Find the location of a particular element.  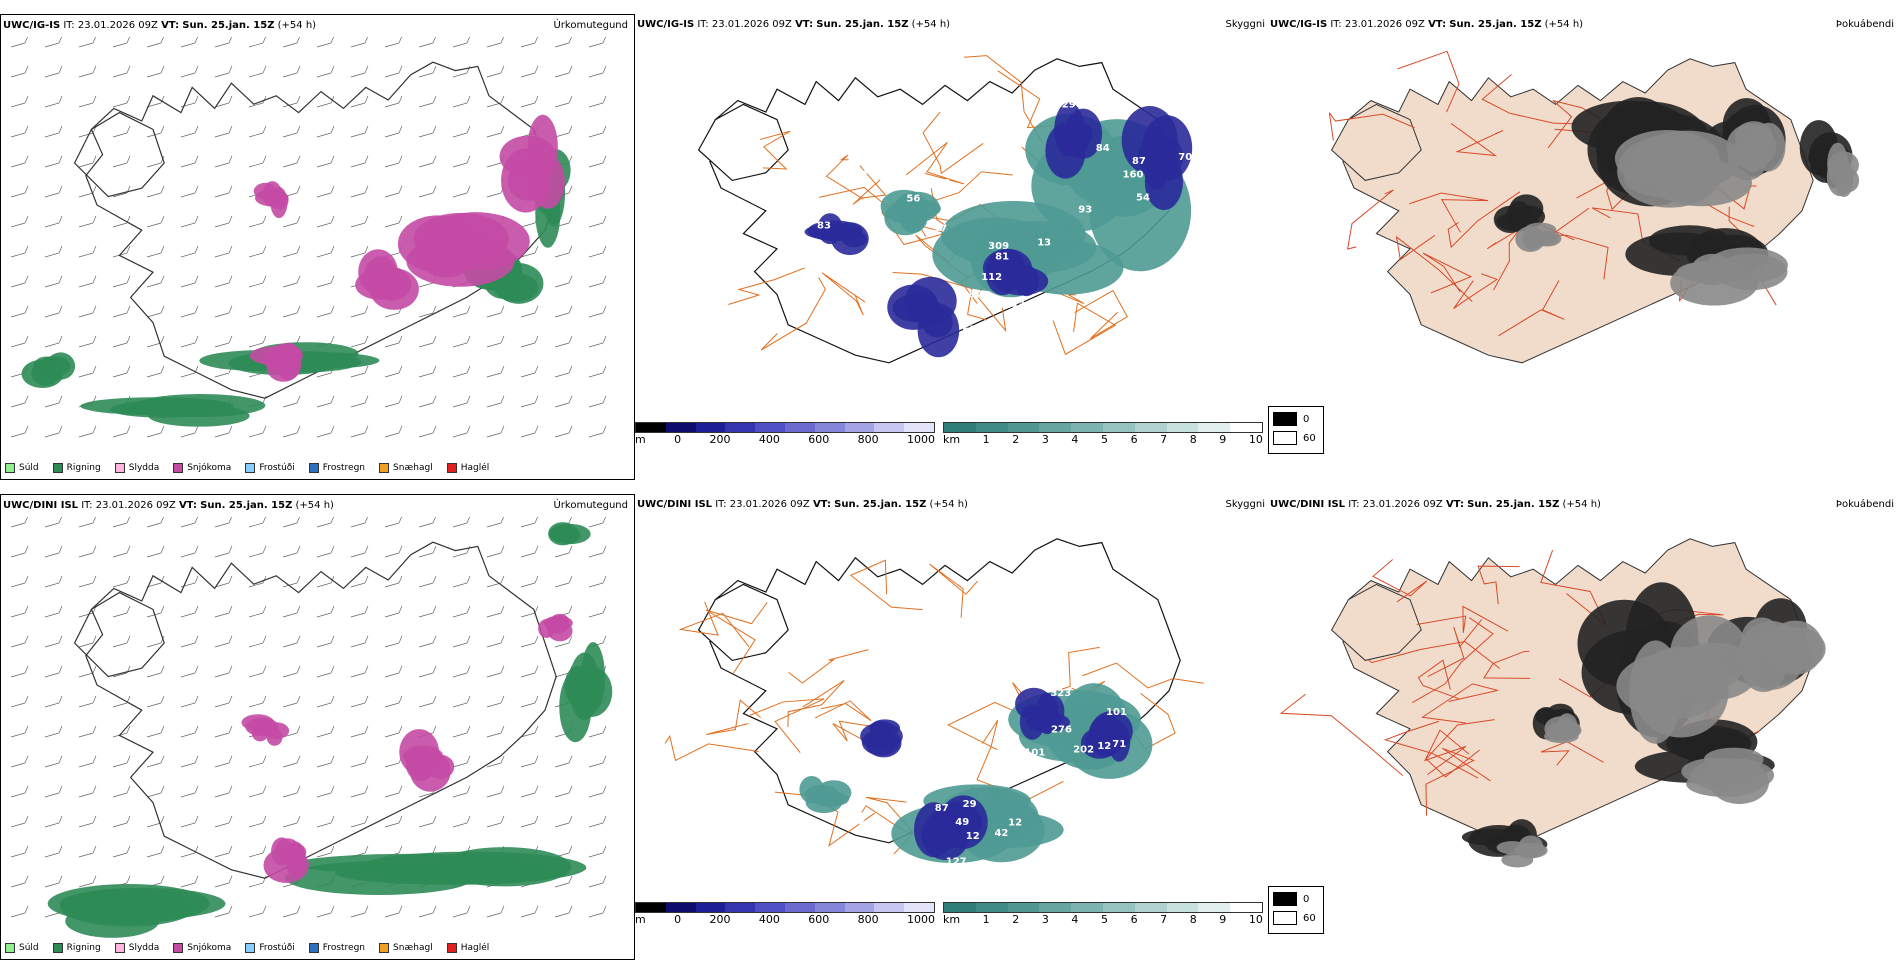

header-vt-prefix: VT: is located at coordinates (187, 505).